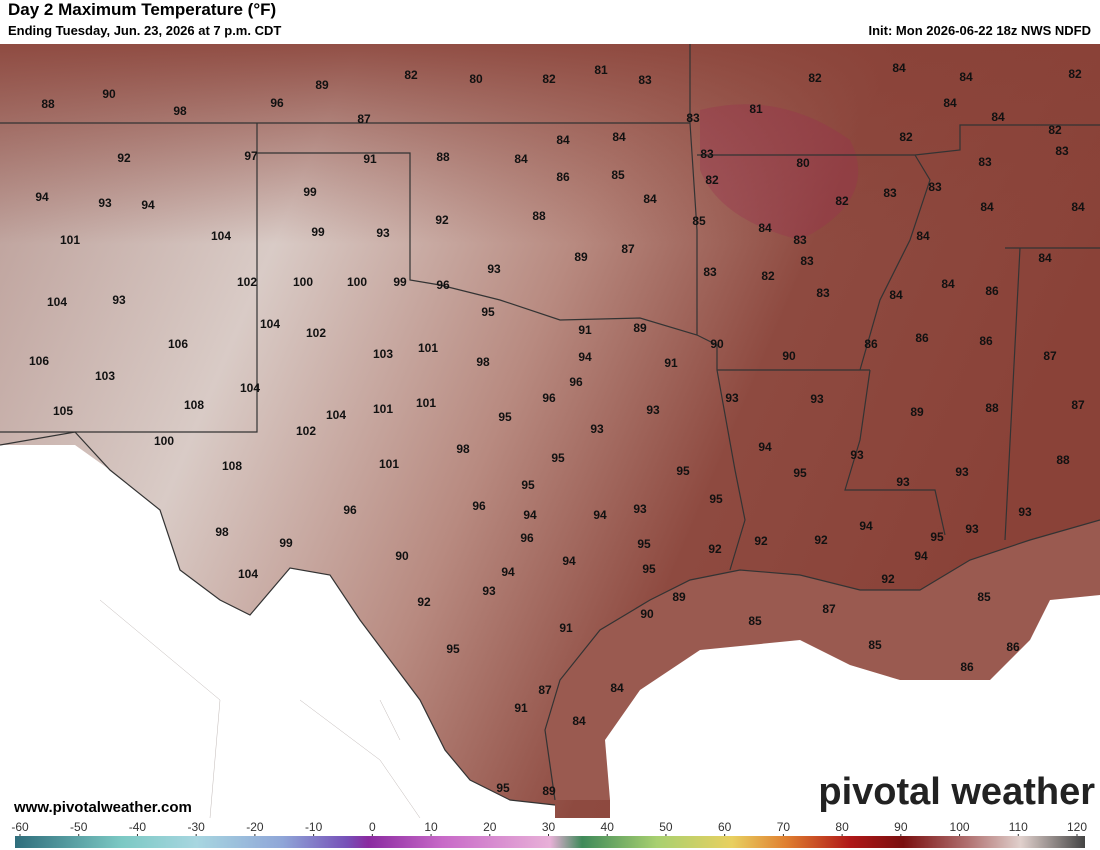 This screenshot has width=1100, height=850. What do you see at coordinates (608, 827) in the screenshot?
I see `colorbar-tick-label: 40` at bounding box center [608, 827].